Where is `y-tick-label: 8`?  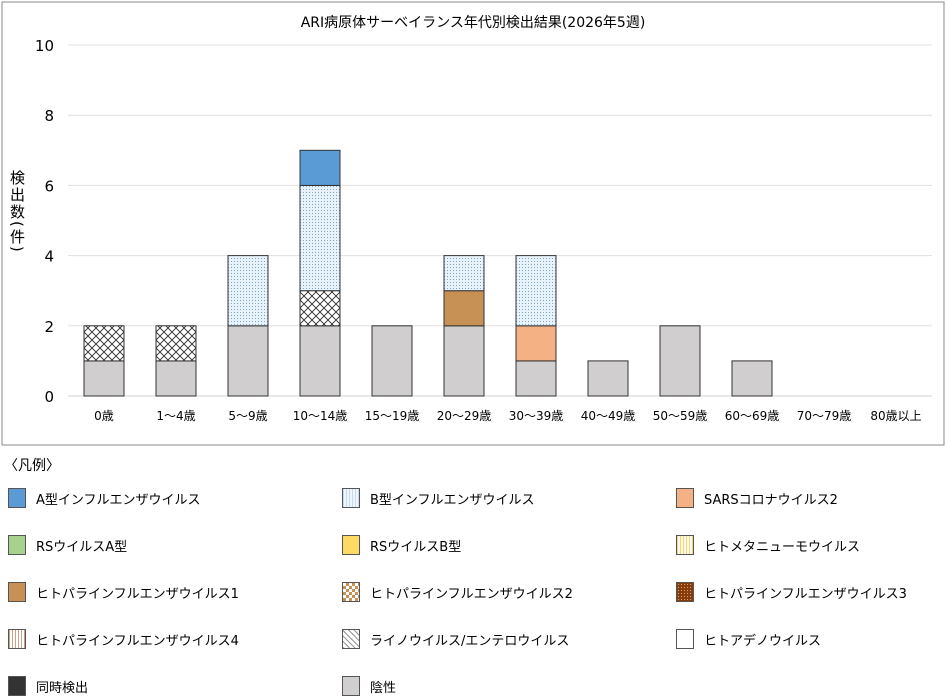
y-tick-label: 8 is located at coordinates (49, 116).